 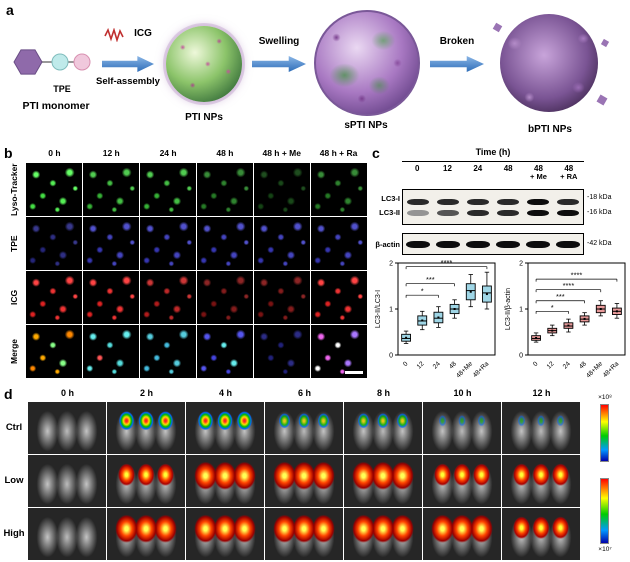 I want to click on icg-molecule-icon, so click(x=114, y=35).